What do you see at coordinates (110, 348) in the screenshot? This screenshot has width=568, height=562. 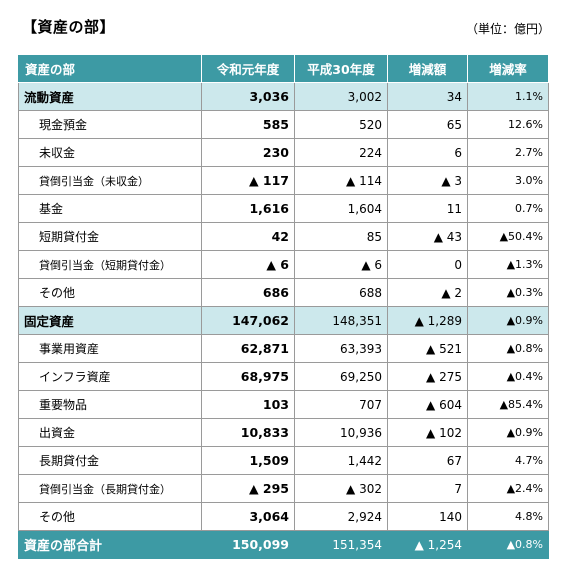 I see `row-name: 事業用資産` at bounding box center [110, 348].